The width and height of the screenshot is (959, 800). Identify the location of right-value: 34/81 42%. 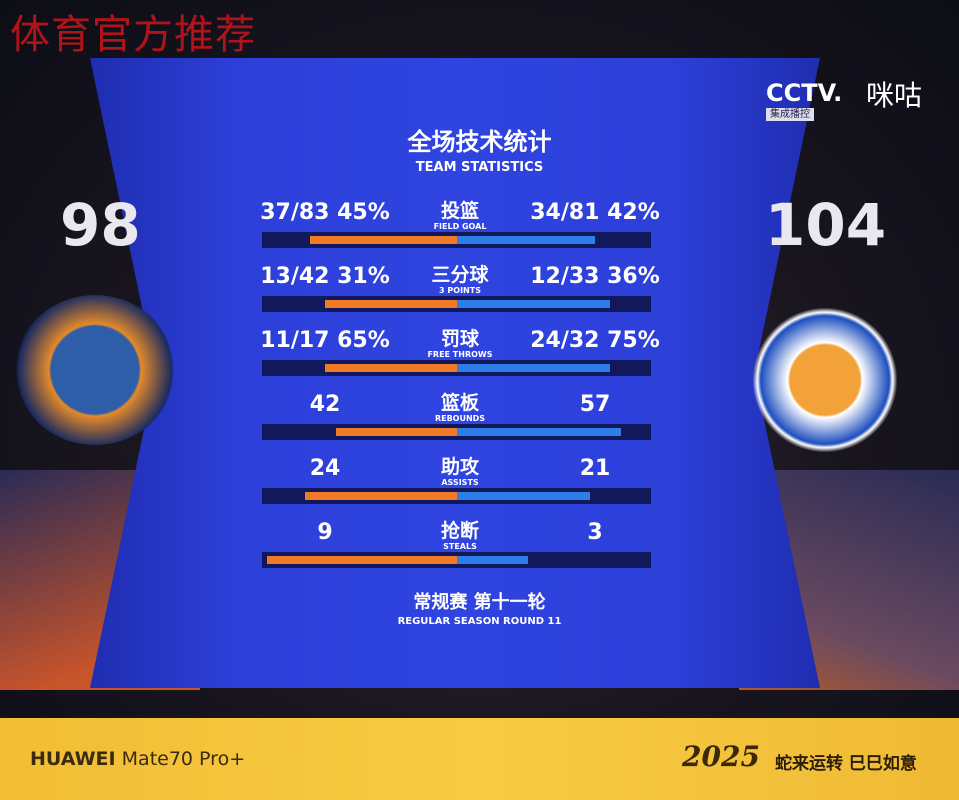
(595, 212).